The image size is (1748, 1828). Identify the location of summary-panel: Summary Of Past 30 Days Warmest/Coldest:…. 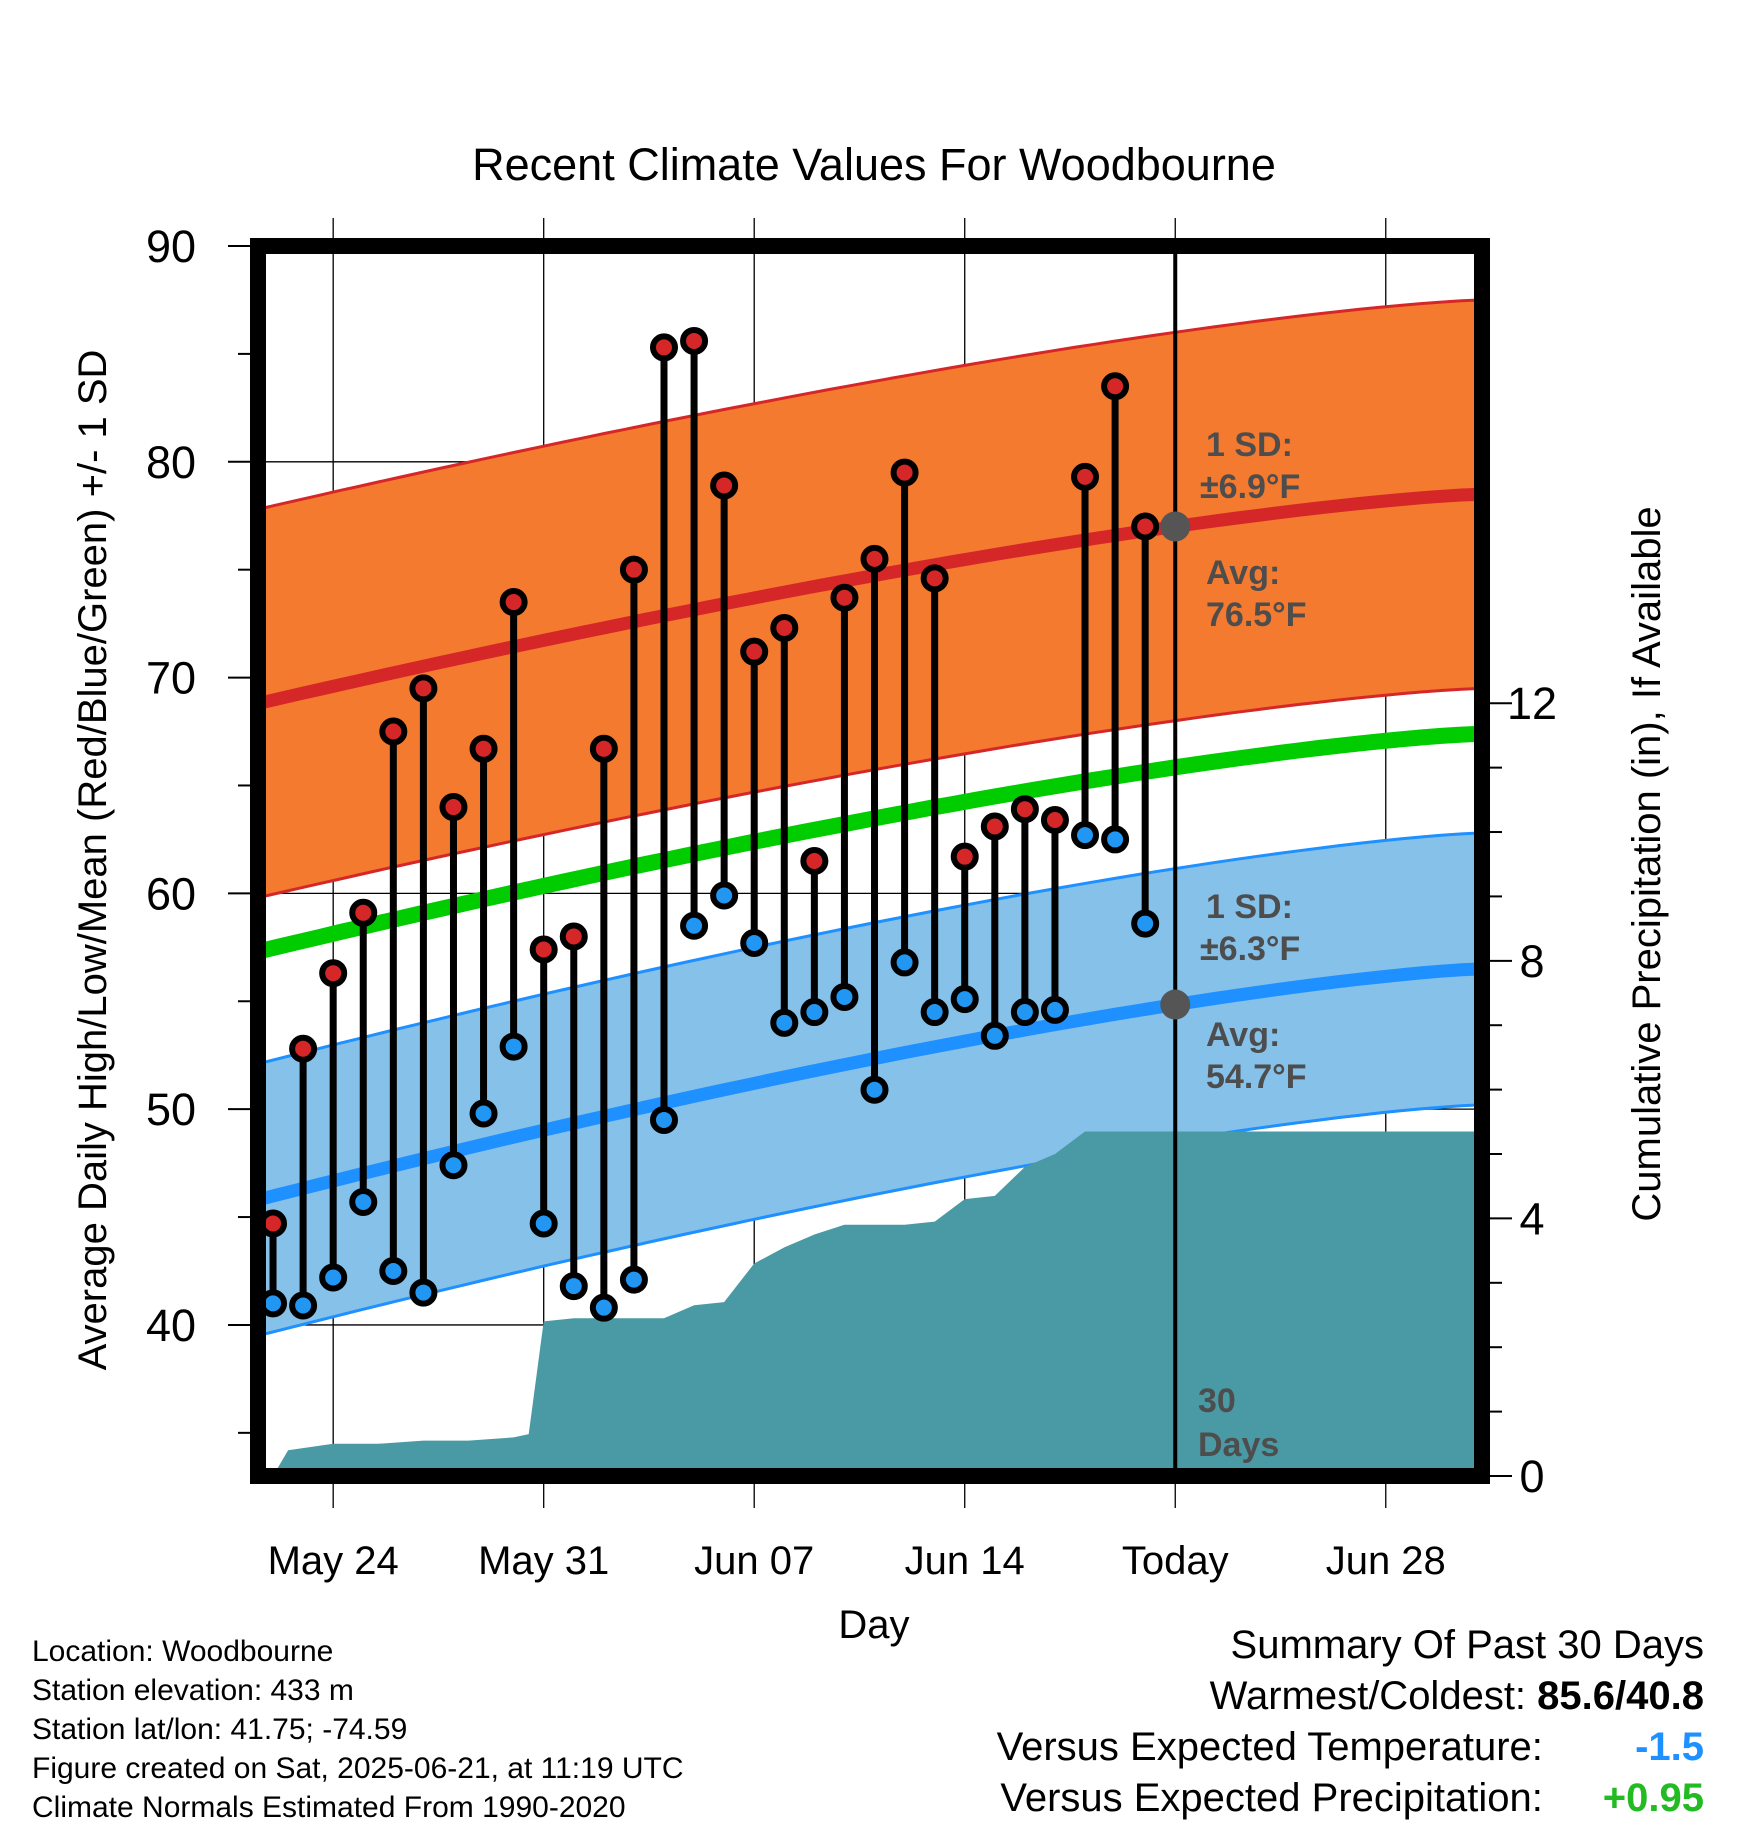
(1350, 1722).